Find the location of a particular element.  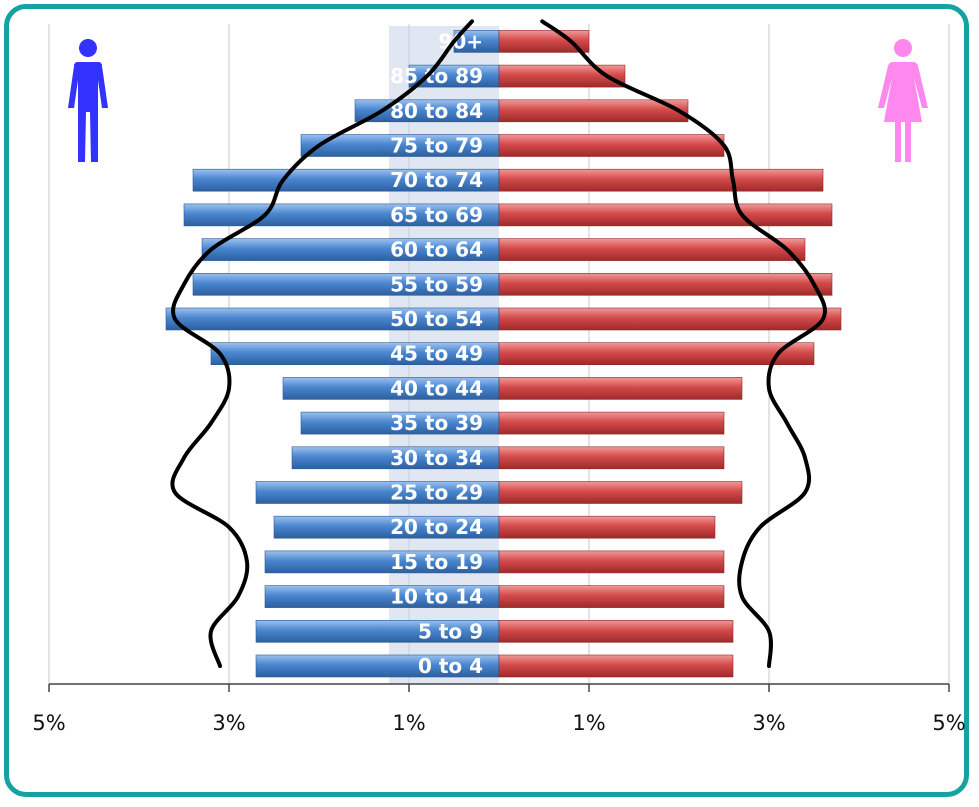

female-head is located at coordinates (903, 48).